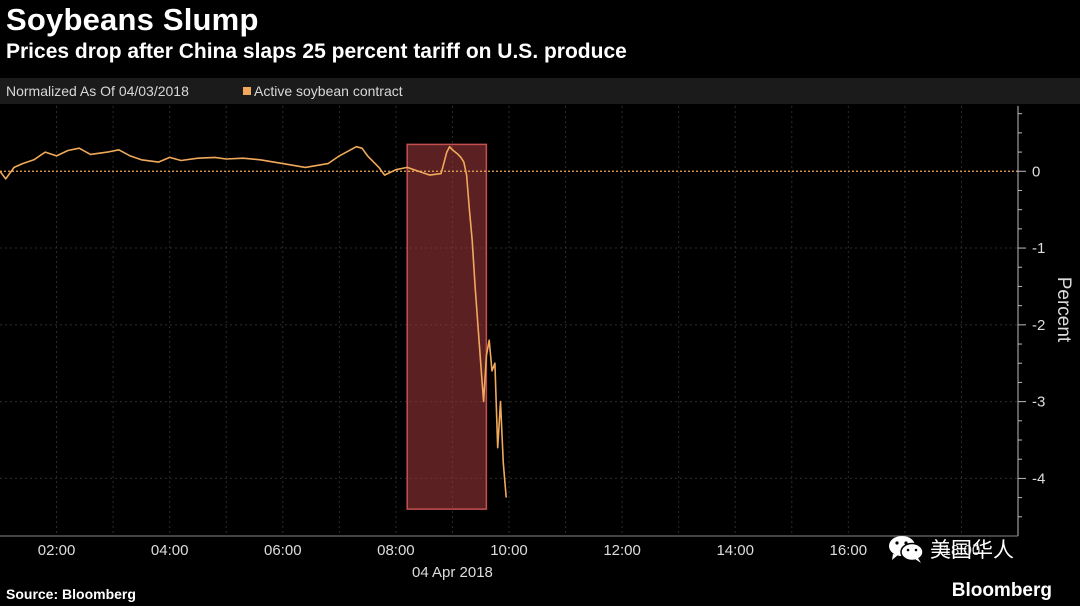 This screenshot has height=606, width=1080. Describe the element at coordinates (906, 549) in the screenshot. I see `wechat-icon` at that location.